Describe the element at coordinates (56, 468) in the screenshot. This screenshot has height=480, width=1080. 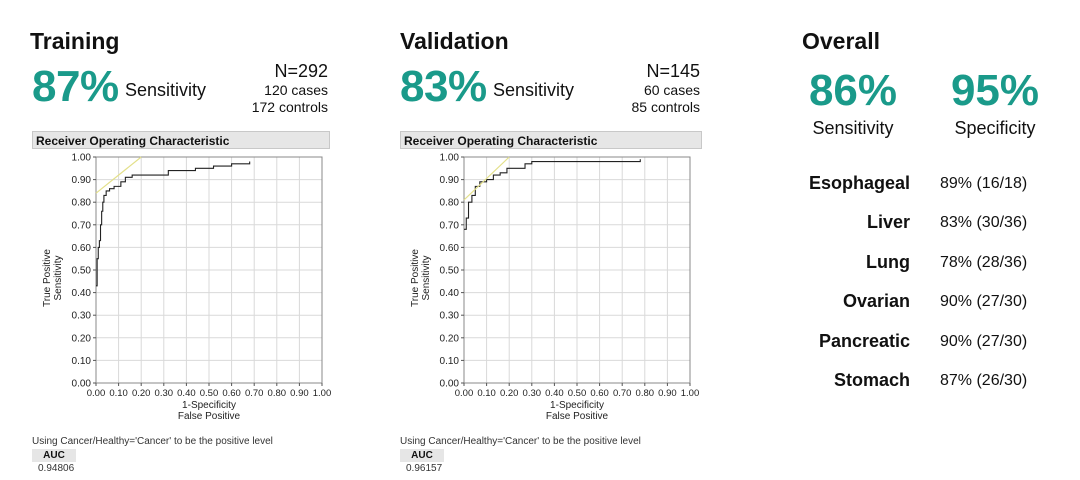
I see `training-auc-value: 0.94806` at that location.